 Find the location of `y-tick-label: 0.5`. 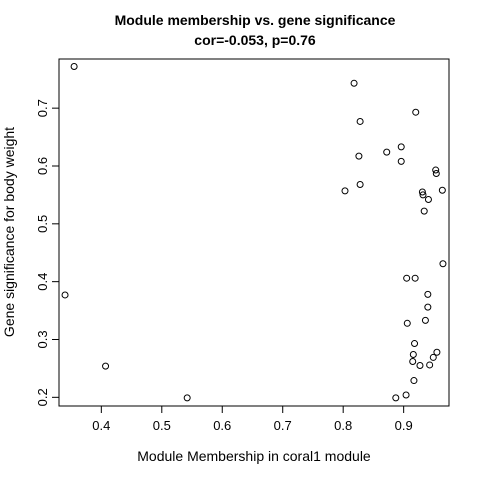

y-tick-label: 0.5 is located at coordinates (42, 224).